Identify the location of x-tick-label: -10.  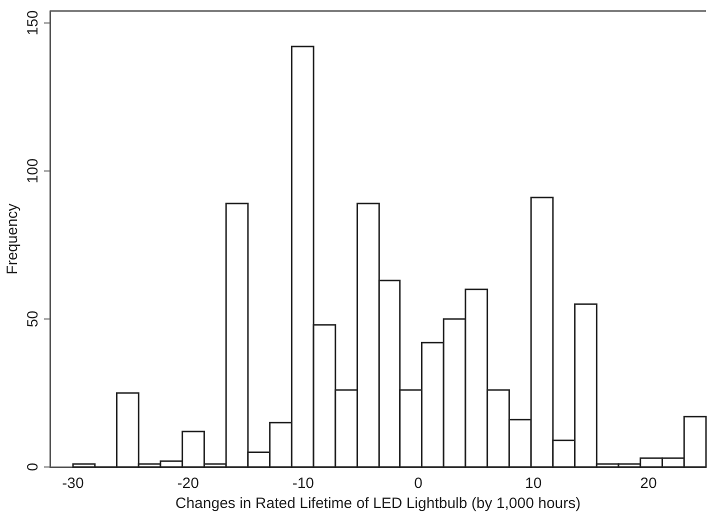
(303, 483).